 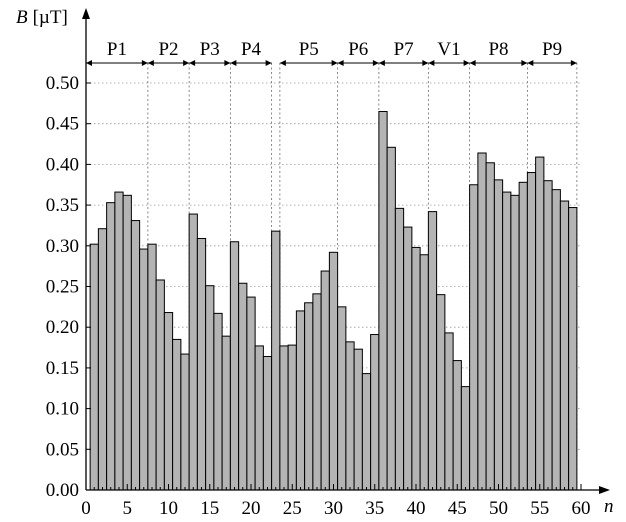 I want to click on region-label: P8, so click(x=498, y=49).